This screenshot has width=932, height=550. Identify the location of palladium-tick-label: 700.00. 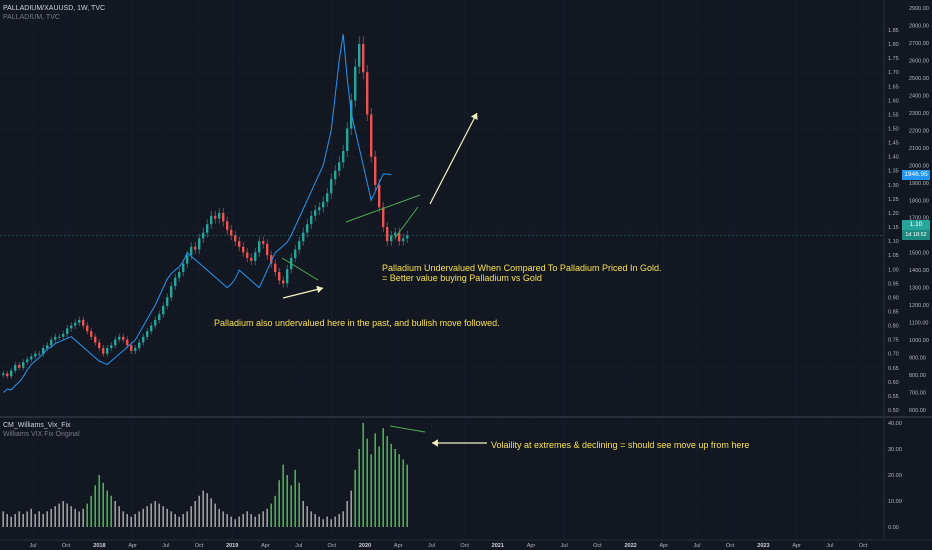
(917, 394).